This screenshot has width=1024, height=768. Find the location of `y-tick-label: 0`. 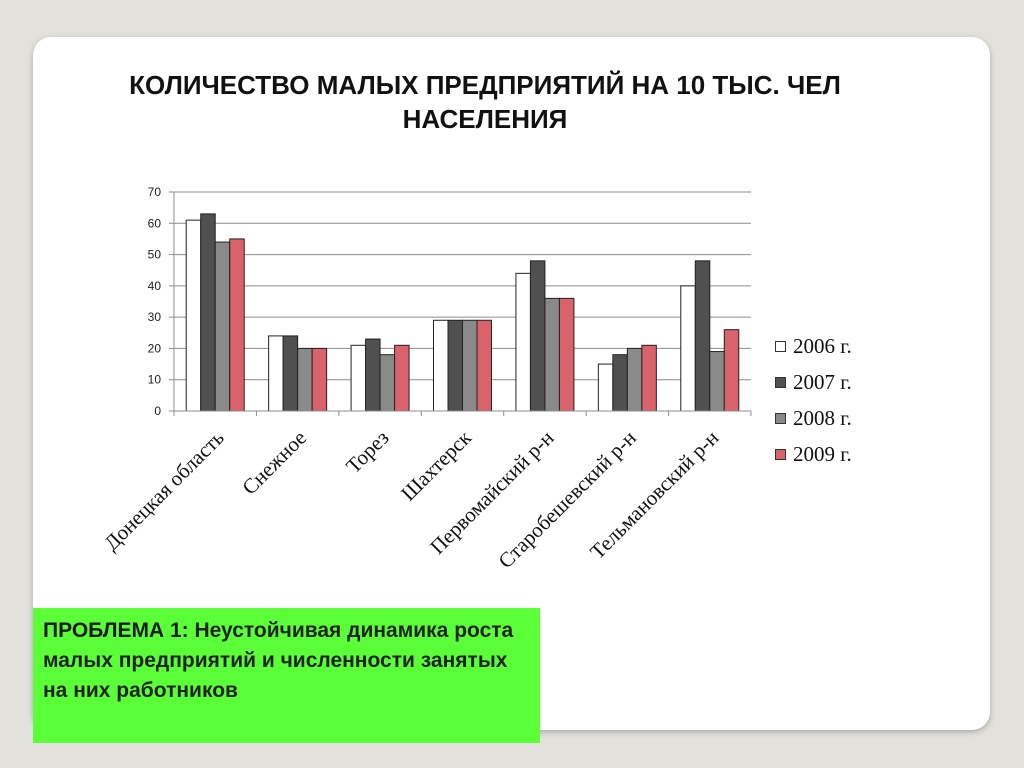

y-tick-label: 0 is located at coordinates (157, 411).